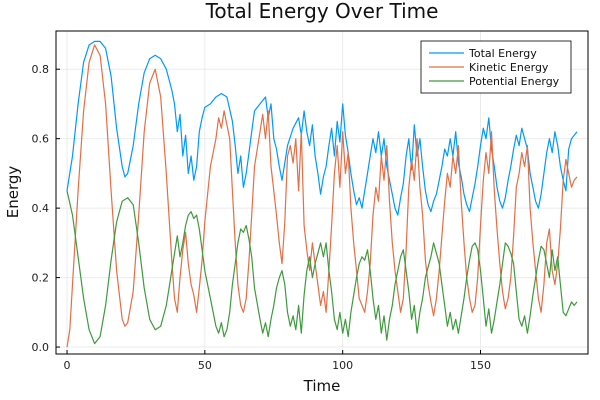  Describe the element at coordinates (41, 208) in the screenshot. I see `y-tick-label: 0.4` at that location.